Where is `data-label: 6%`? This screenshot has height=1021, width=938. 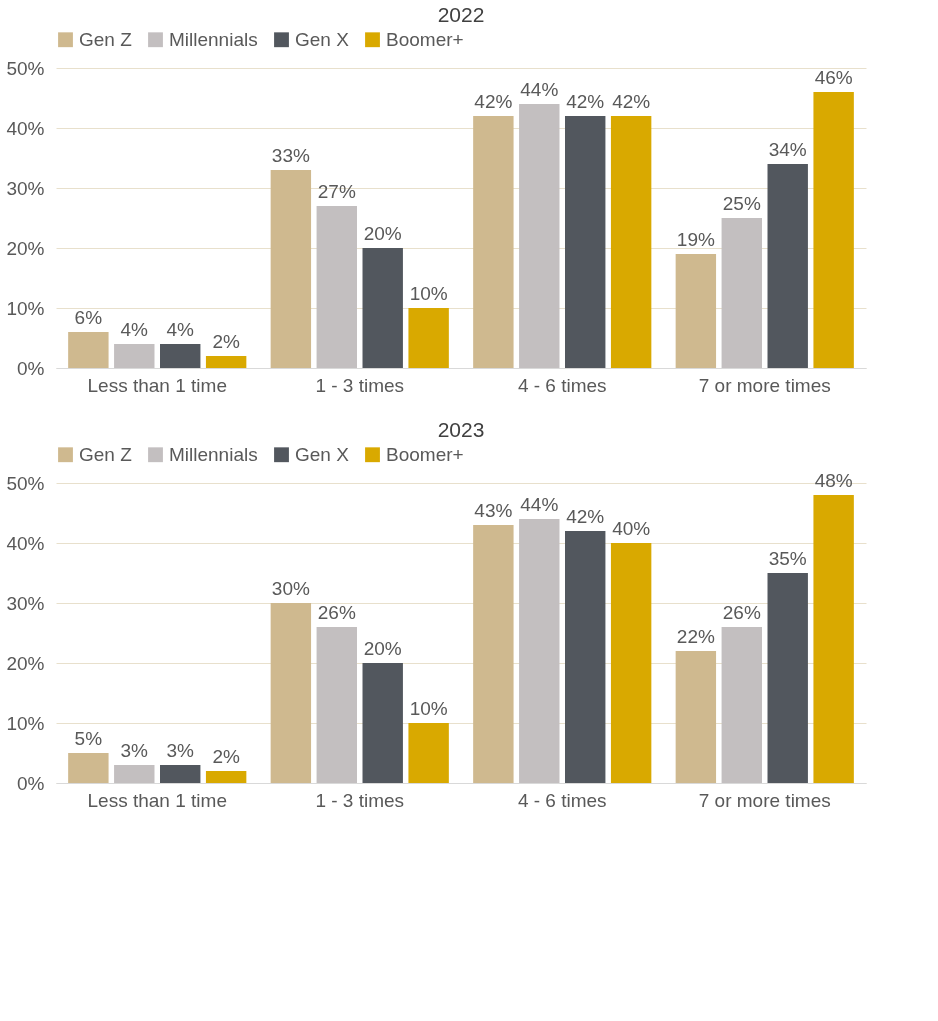 data-label: 6% is located at coordinates (88, 317).